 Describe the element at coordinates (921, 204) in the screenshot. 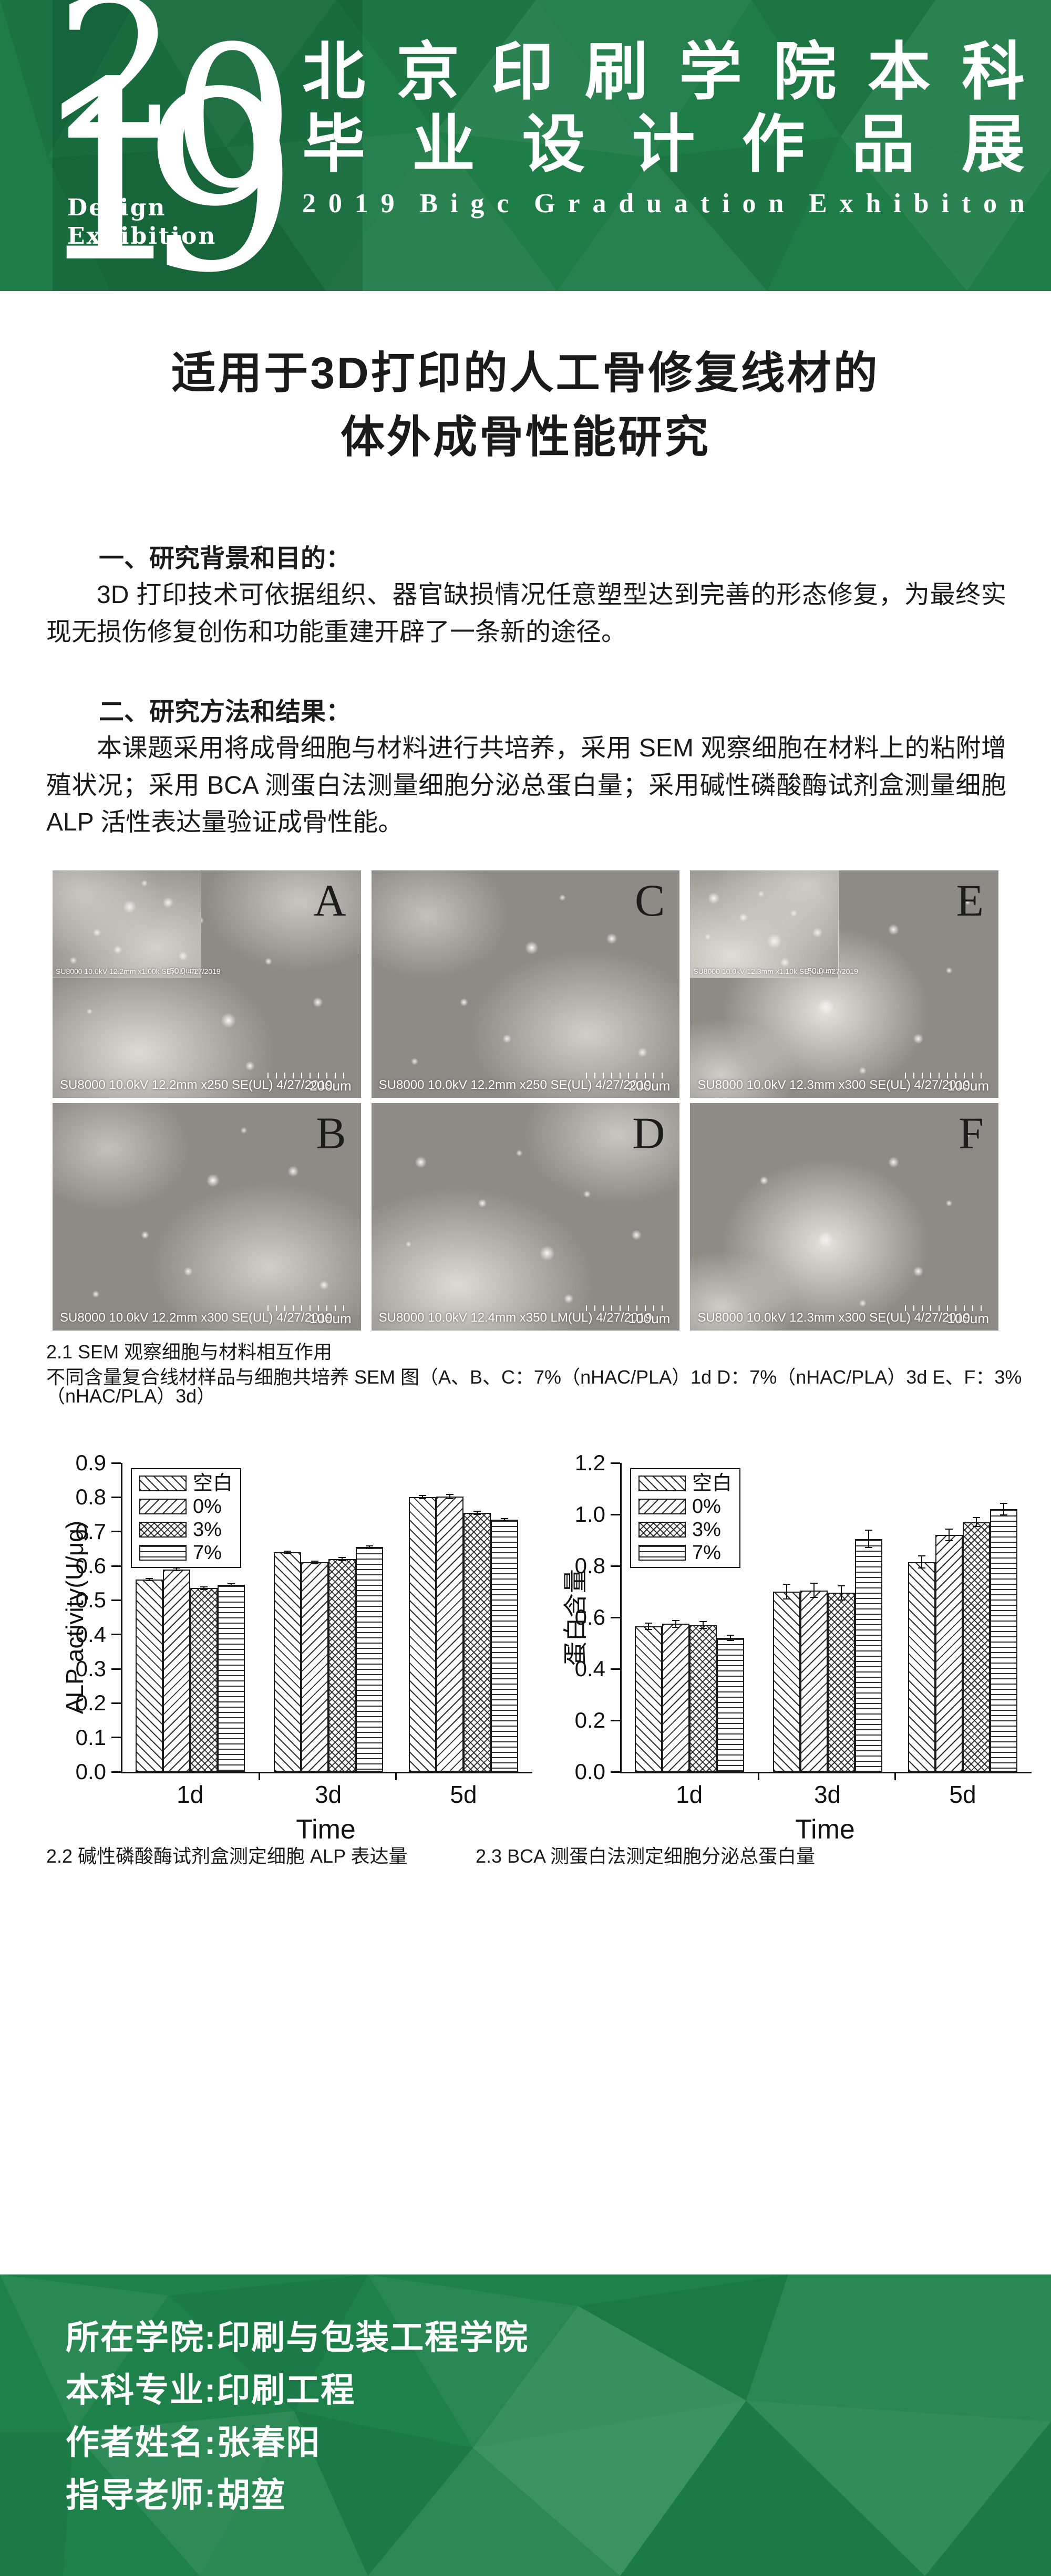

I see `header-char: b` at that location.